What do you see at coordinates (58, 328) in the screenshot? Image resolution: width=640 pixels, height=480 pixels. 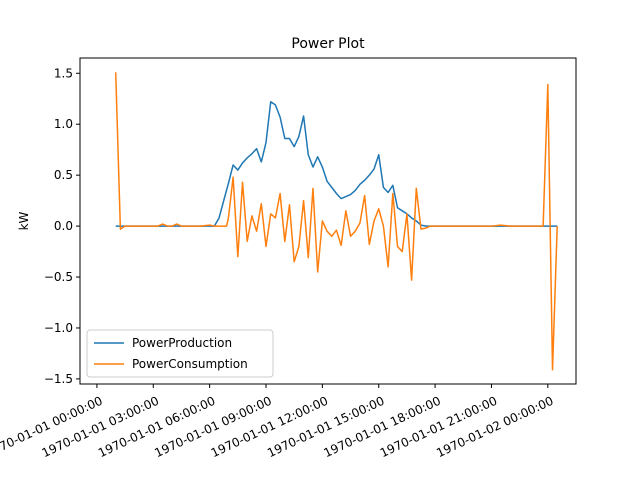 I see `y-tick-label: −1.0` at bounding box center [58, 328].